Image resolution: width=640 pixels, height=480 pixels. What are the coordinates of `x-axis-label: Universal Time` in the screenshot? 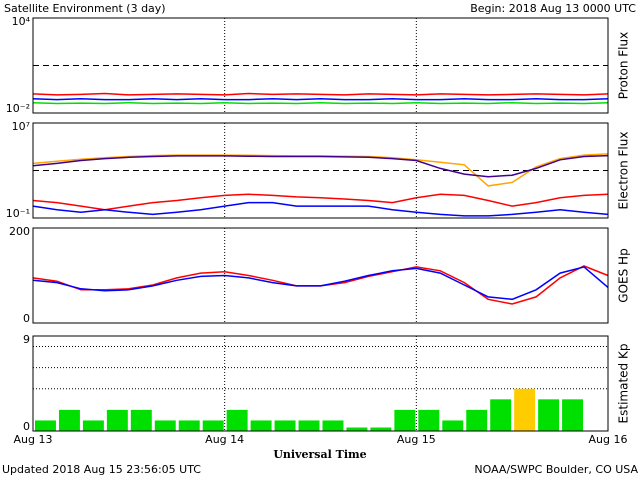 It's located at (319, 454).